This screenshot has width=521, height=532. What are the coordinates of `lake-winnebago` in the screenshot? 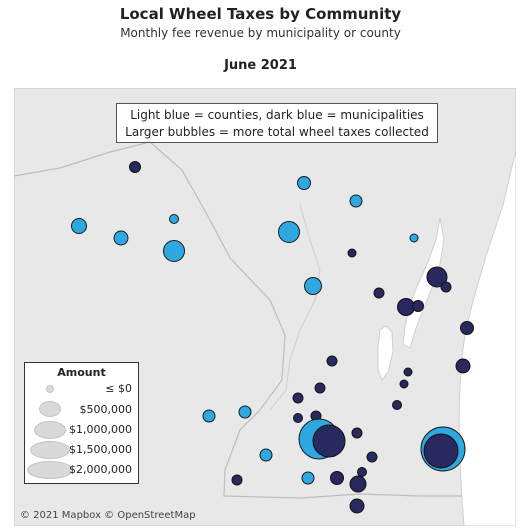 It's located at (385, 353).